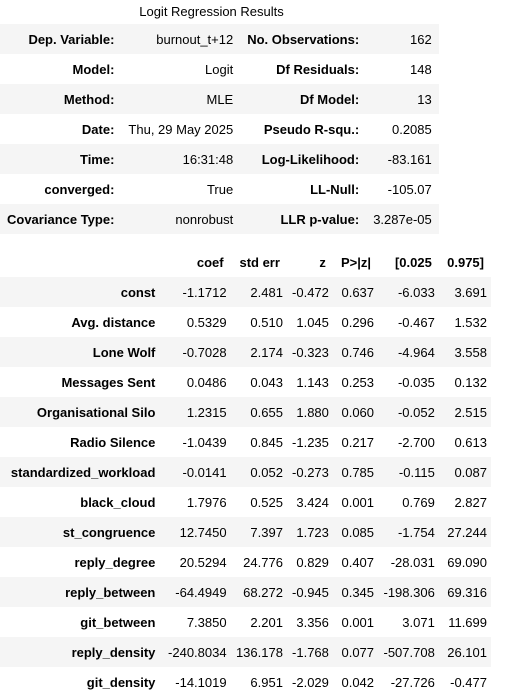  I want to click on summary-value: 13, so click(424, 99).